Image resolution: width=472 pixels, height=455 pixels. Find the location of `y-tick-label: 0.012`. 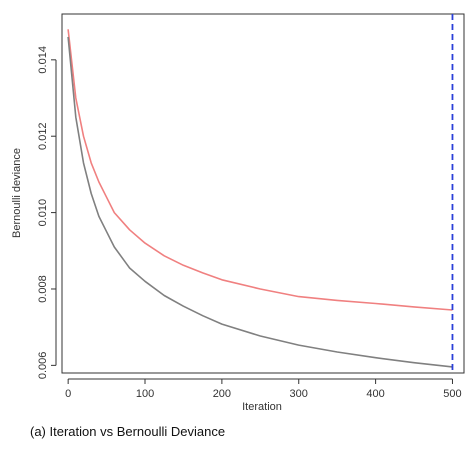

y-tick-label: 0.012 is located at coordinates (43, 136).